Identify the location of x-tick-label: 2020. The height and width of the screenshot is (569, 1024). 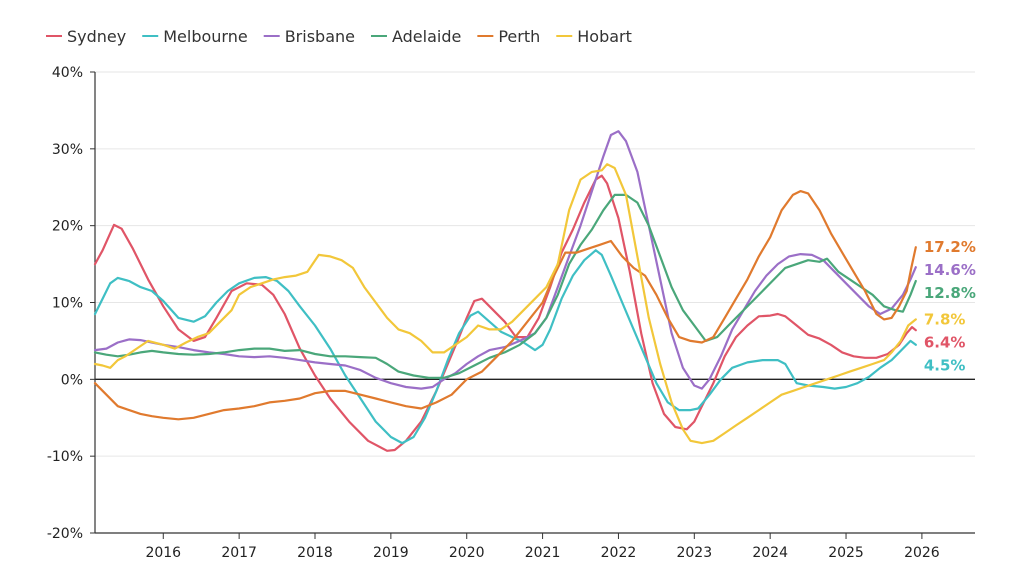
(467, 553).